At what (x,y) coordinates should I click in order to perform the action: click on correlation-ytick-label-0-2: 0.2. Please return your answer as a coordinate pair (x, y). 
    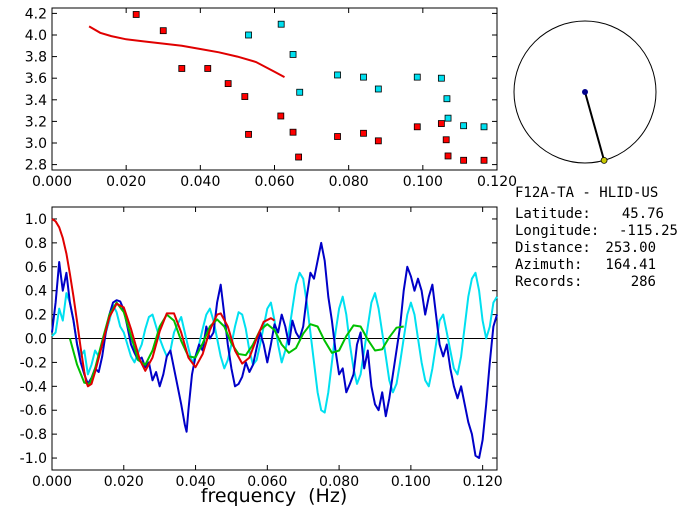
    Looking at the image, I should click on (36, 316).